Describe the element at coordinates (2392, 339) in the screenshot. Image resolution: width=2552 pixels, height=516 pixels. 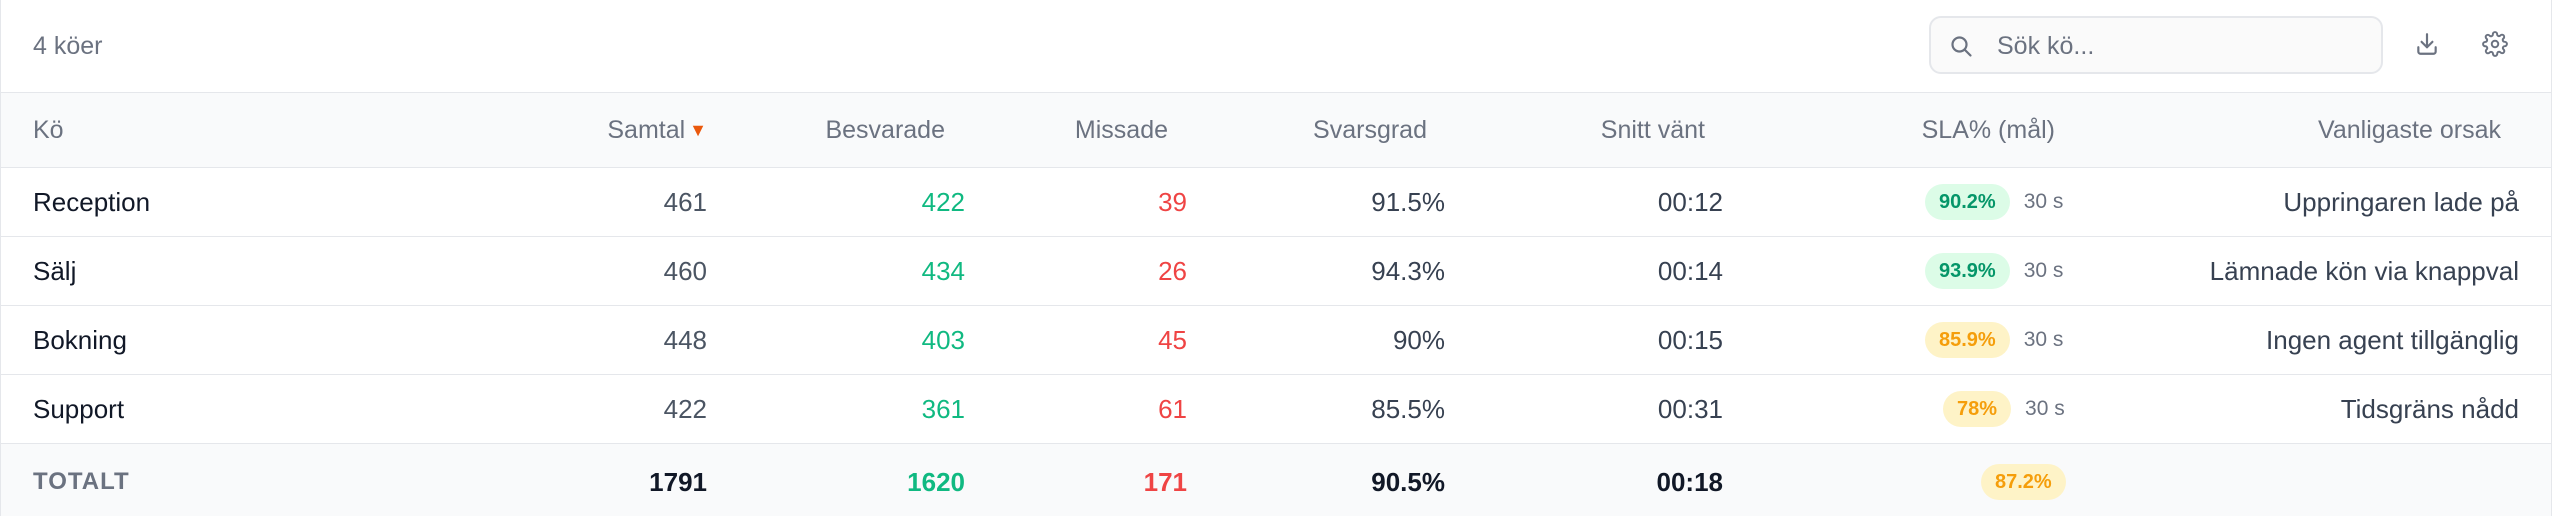
I see `top-reason-value: Ingen agent tillgänglig` at that location.